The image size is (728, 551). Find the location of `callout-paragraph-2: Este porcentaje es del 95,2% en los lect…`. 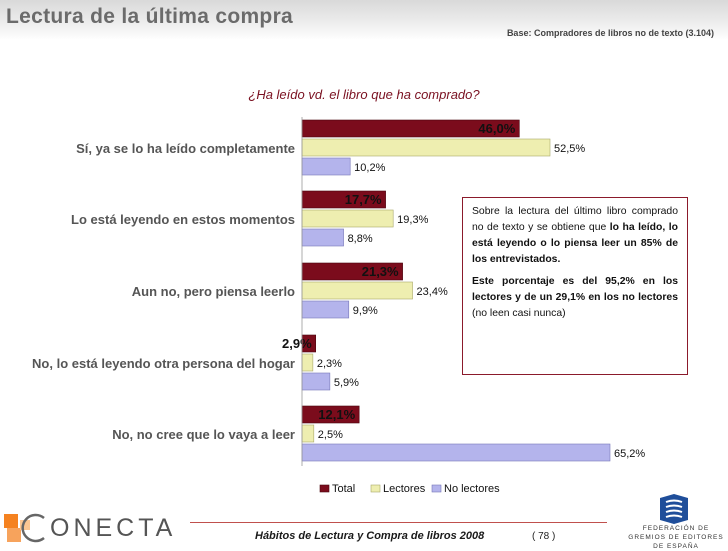

callout-paragraph-2: Este porcentaje es del 95,2% en los lect… is located at coordinates (575, 298).